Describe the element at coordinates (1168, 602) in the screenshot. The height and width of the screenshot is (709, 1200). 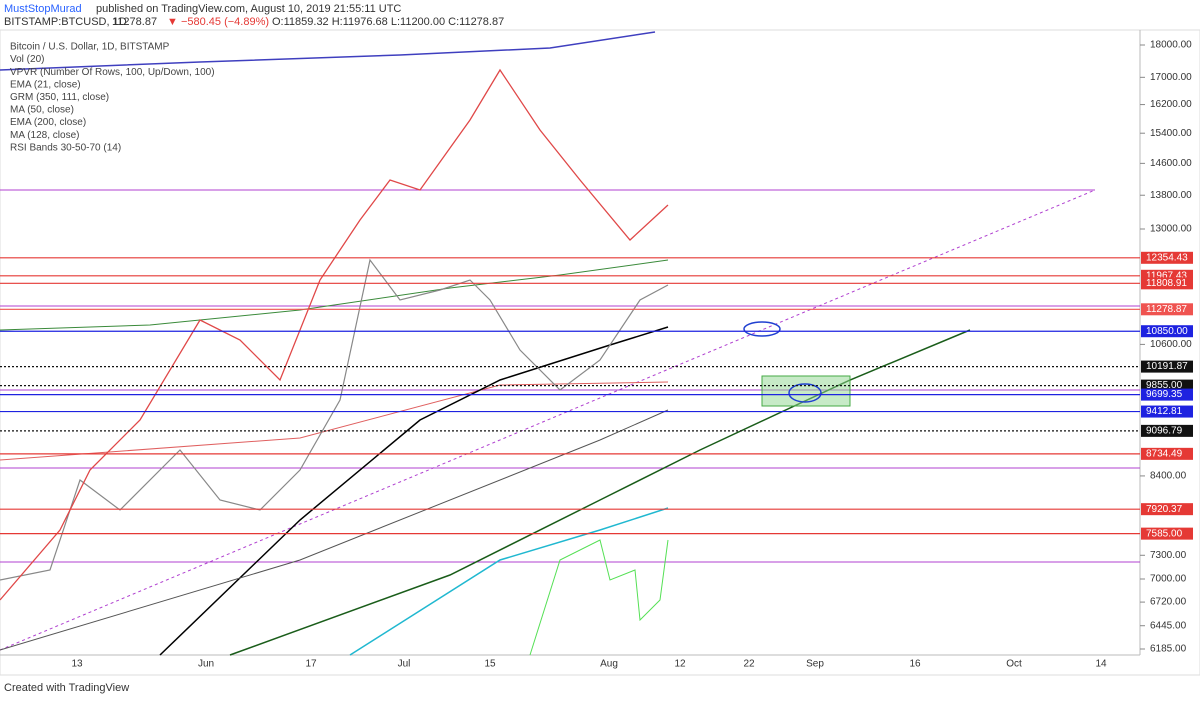
I see `price-tick-label: 6720.00` at that location.